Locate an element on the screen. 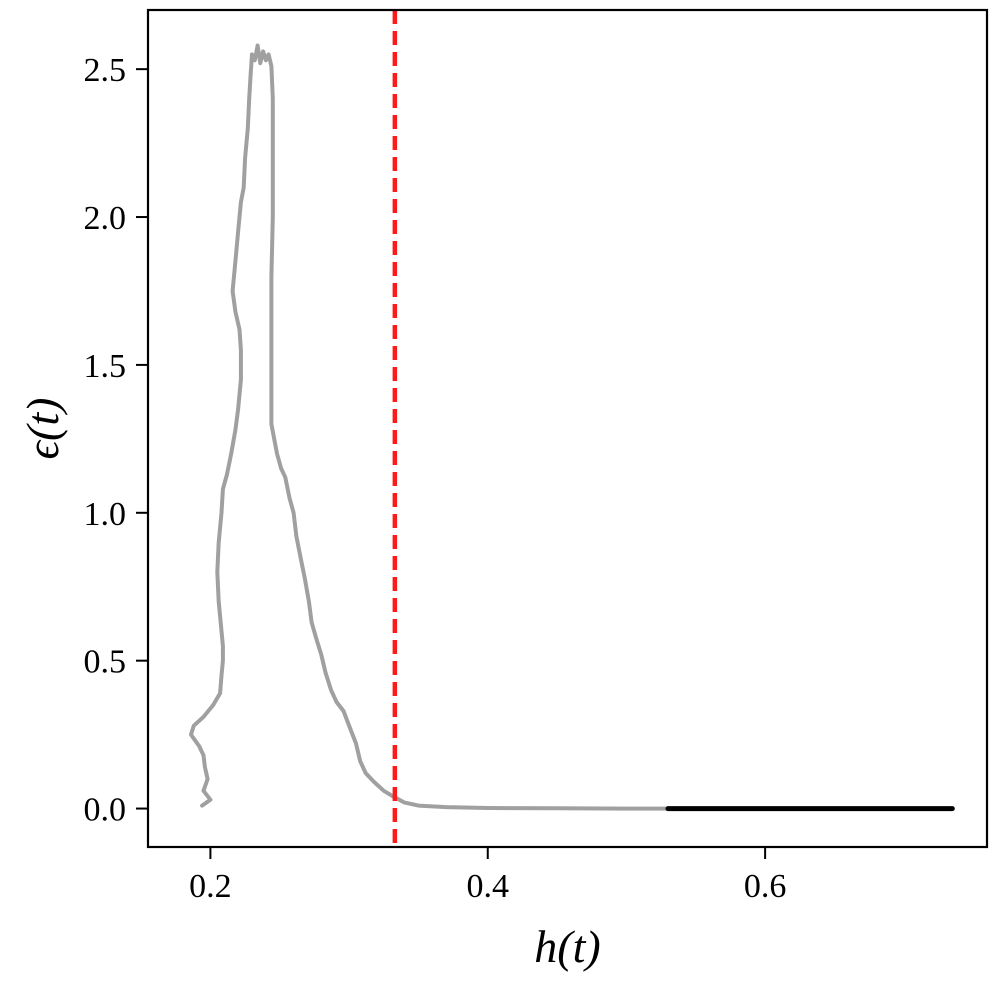  y-tick-label: 2.0 is located at coordinates (105, 218).